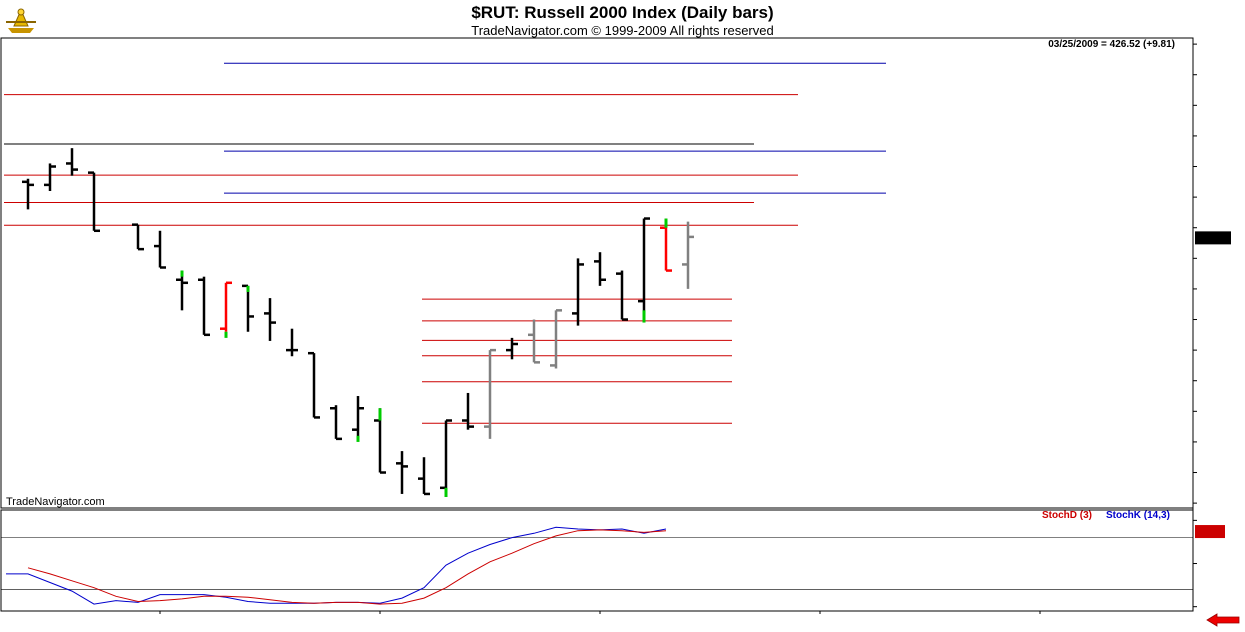 Image resolution: width=1245 pixels, height=632 pixels. Describe the element at coordinates (1223, 620) in the screenshot. I see `red-left-arrow-icon` at that location.